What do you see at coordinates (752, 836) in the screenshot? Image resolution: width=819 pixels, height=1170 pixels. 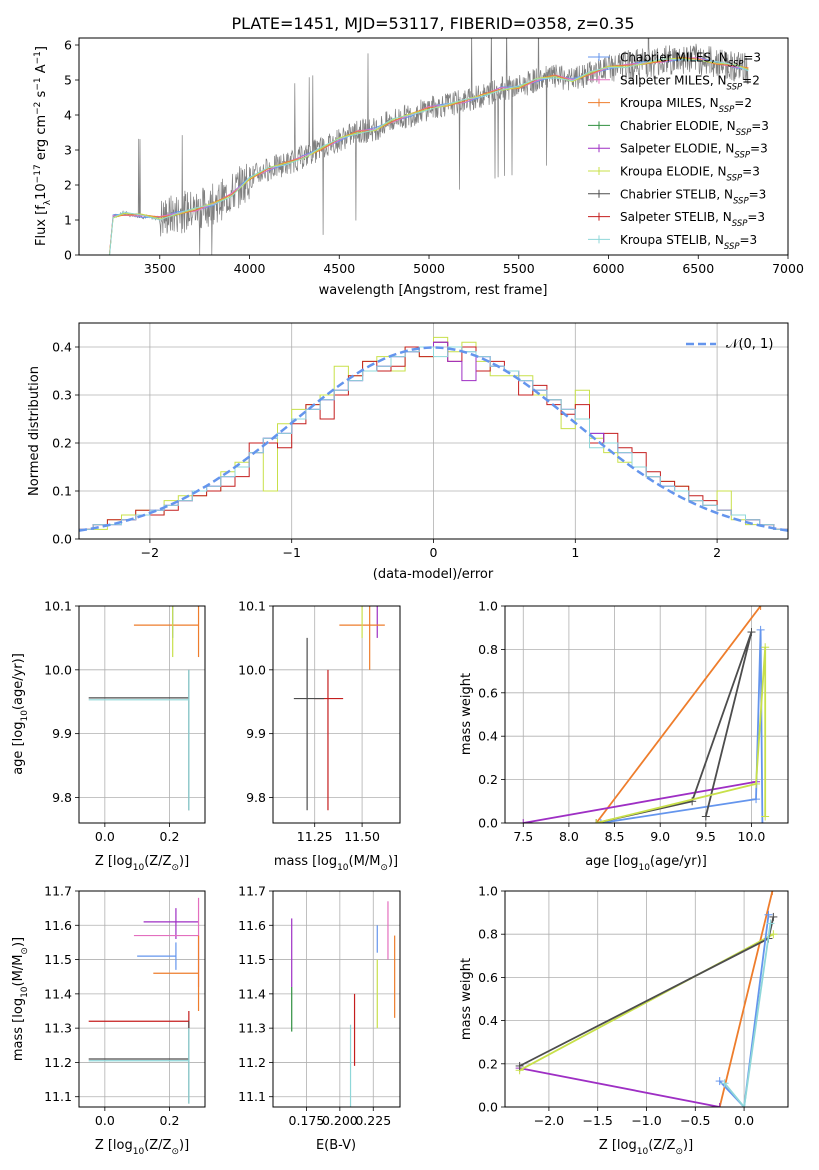 I see `x-tick-label: 10.0` at bounding box center [752, 836].